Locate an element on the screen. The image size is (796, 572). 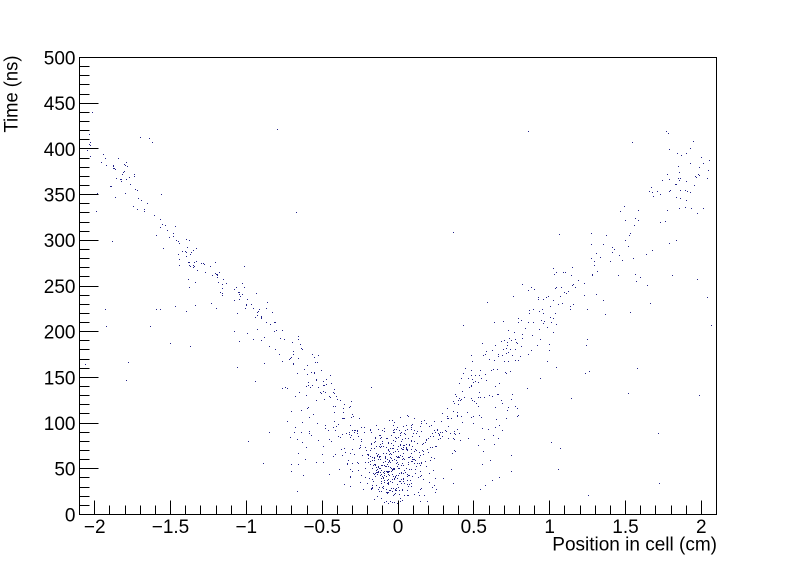
svg-text: Time (ns) is located at coordinates (12, 94).